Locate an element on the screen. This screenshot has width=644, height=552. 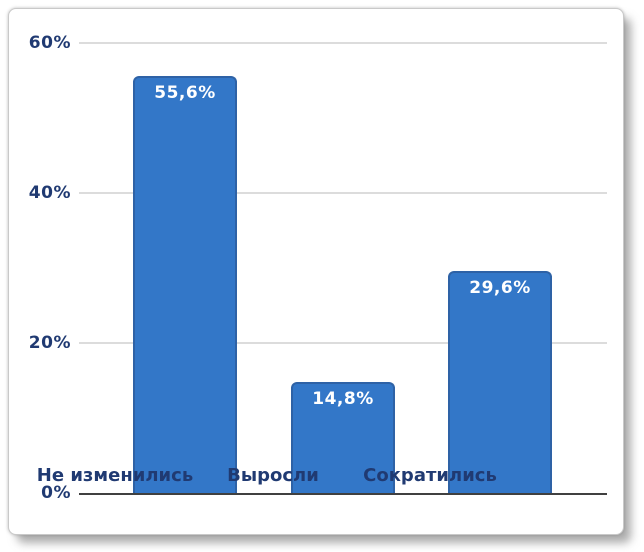
x-axis-category-label: Выросли is located at coordinates (273, 475).